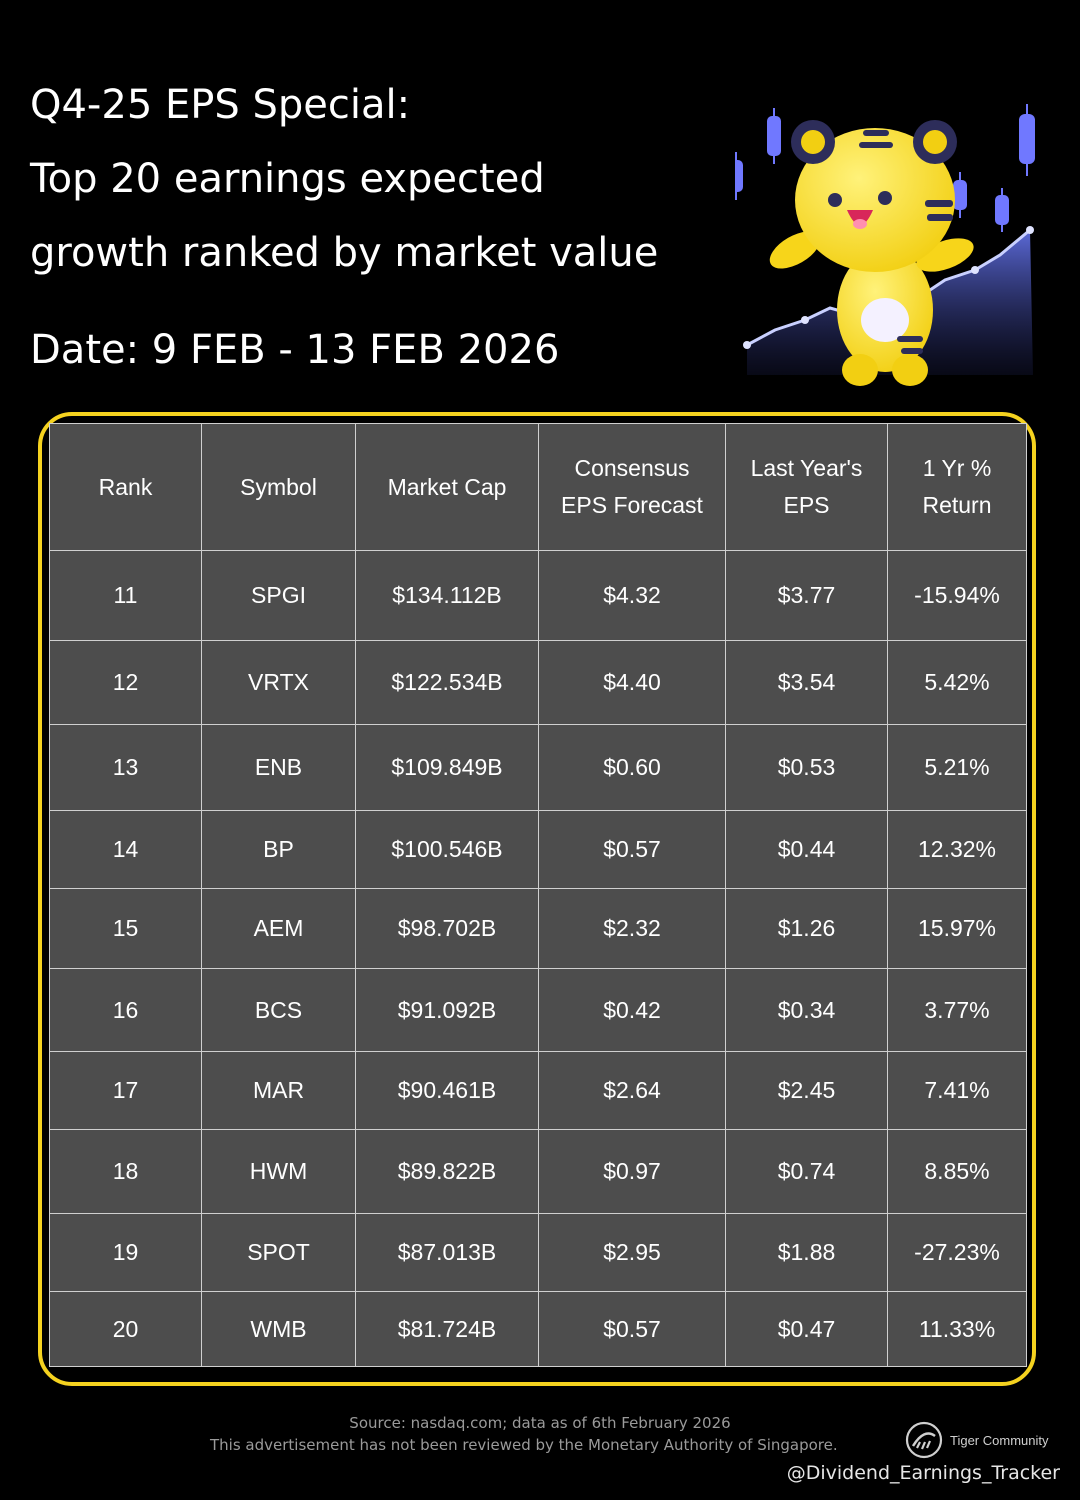  I want to click on brand-name: Tiger Community, so click(999, 1440).